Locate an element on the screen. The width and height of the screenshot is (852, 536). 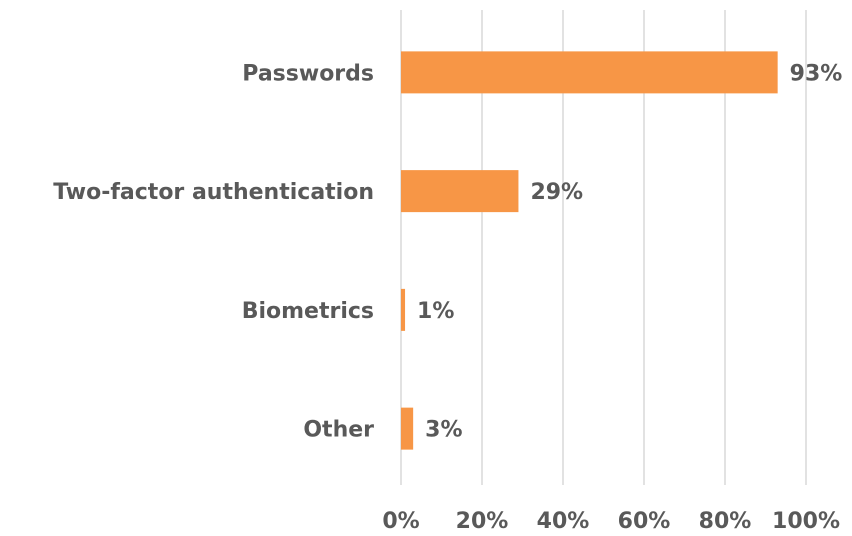
x-tick-label: 100% is located at coordinates (806, 521).